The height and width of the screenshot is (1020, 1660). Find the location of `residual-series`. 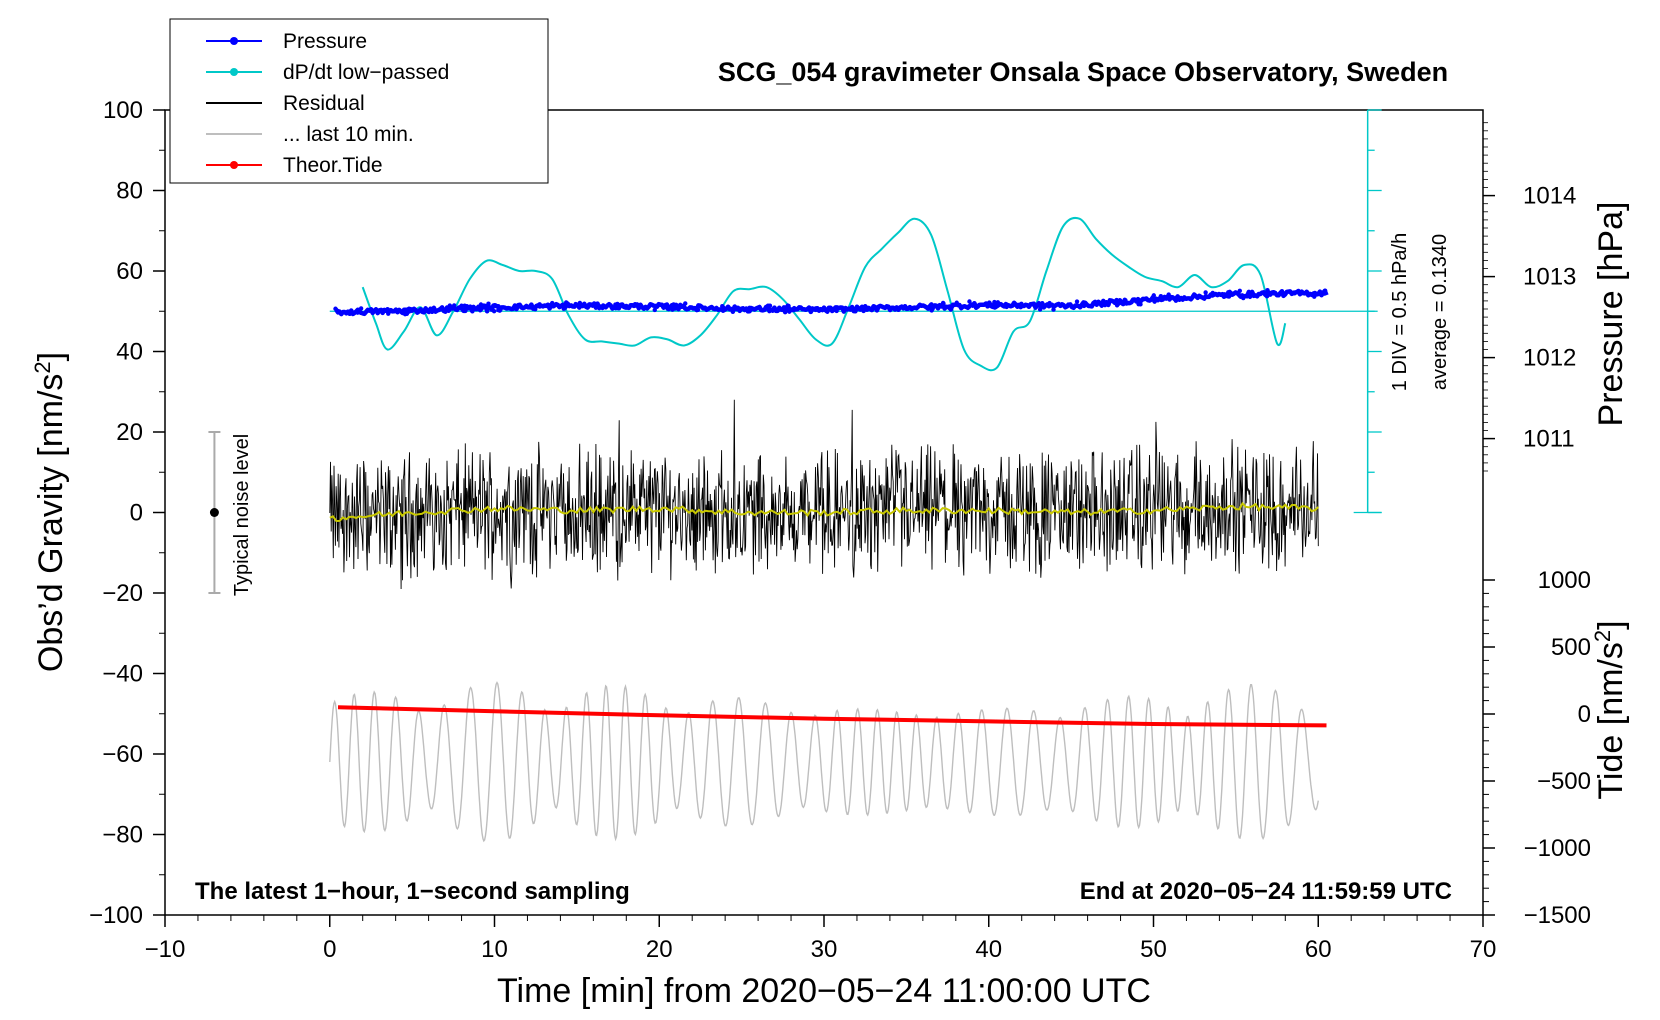

residual-series is located at coordinates (824, 494).